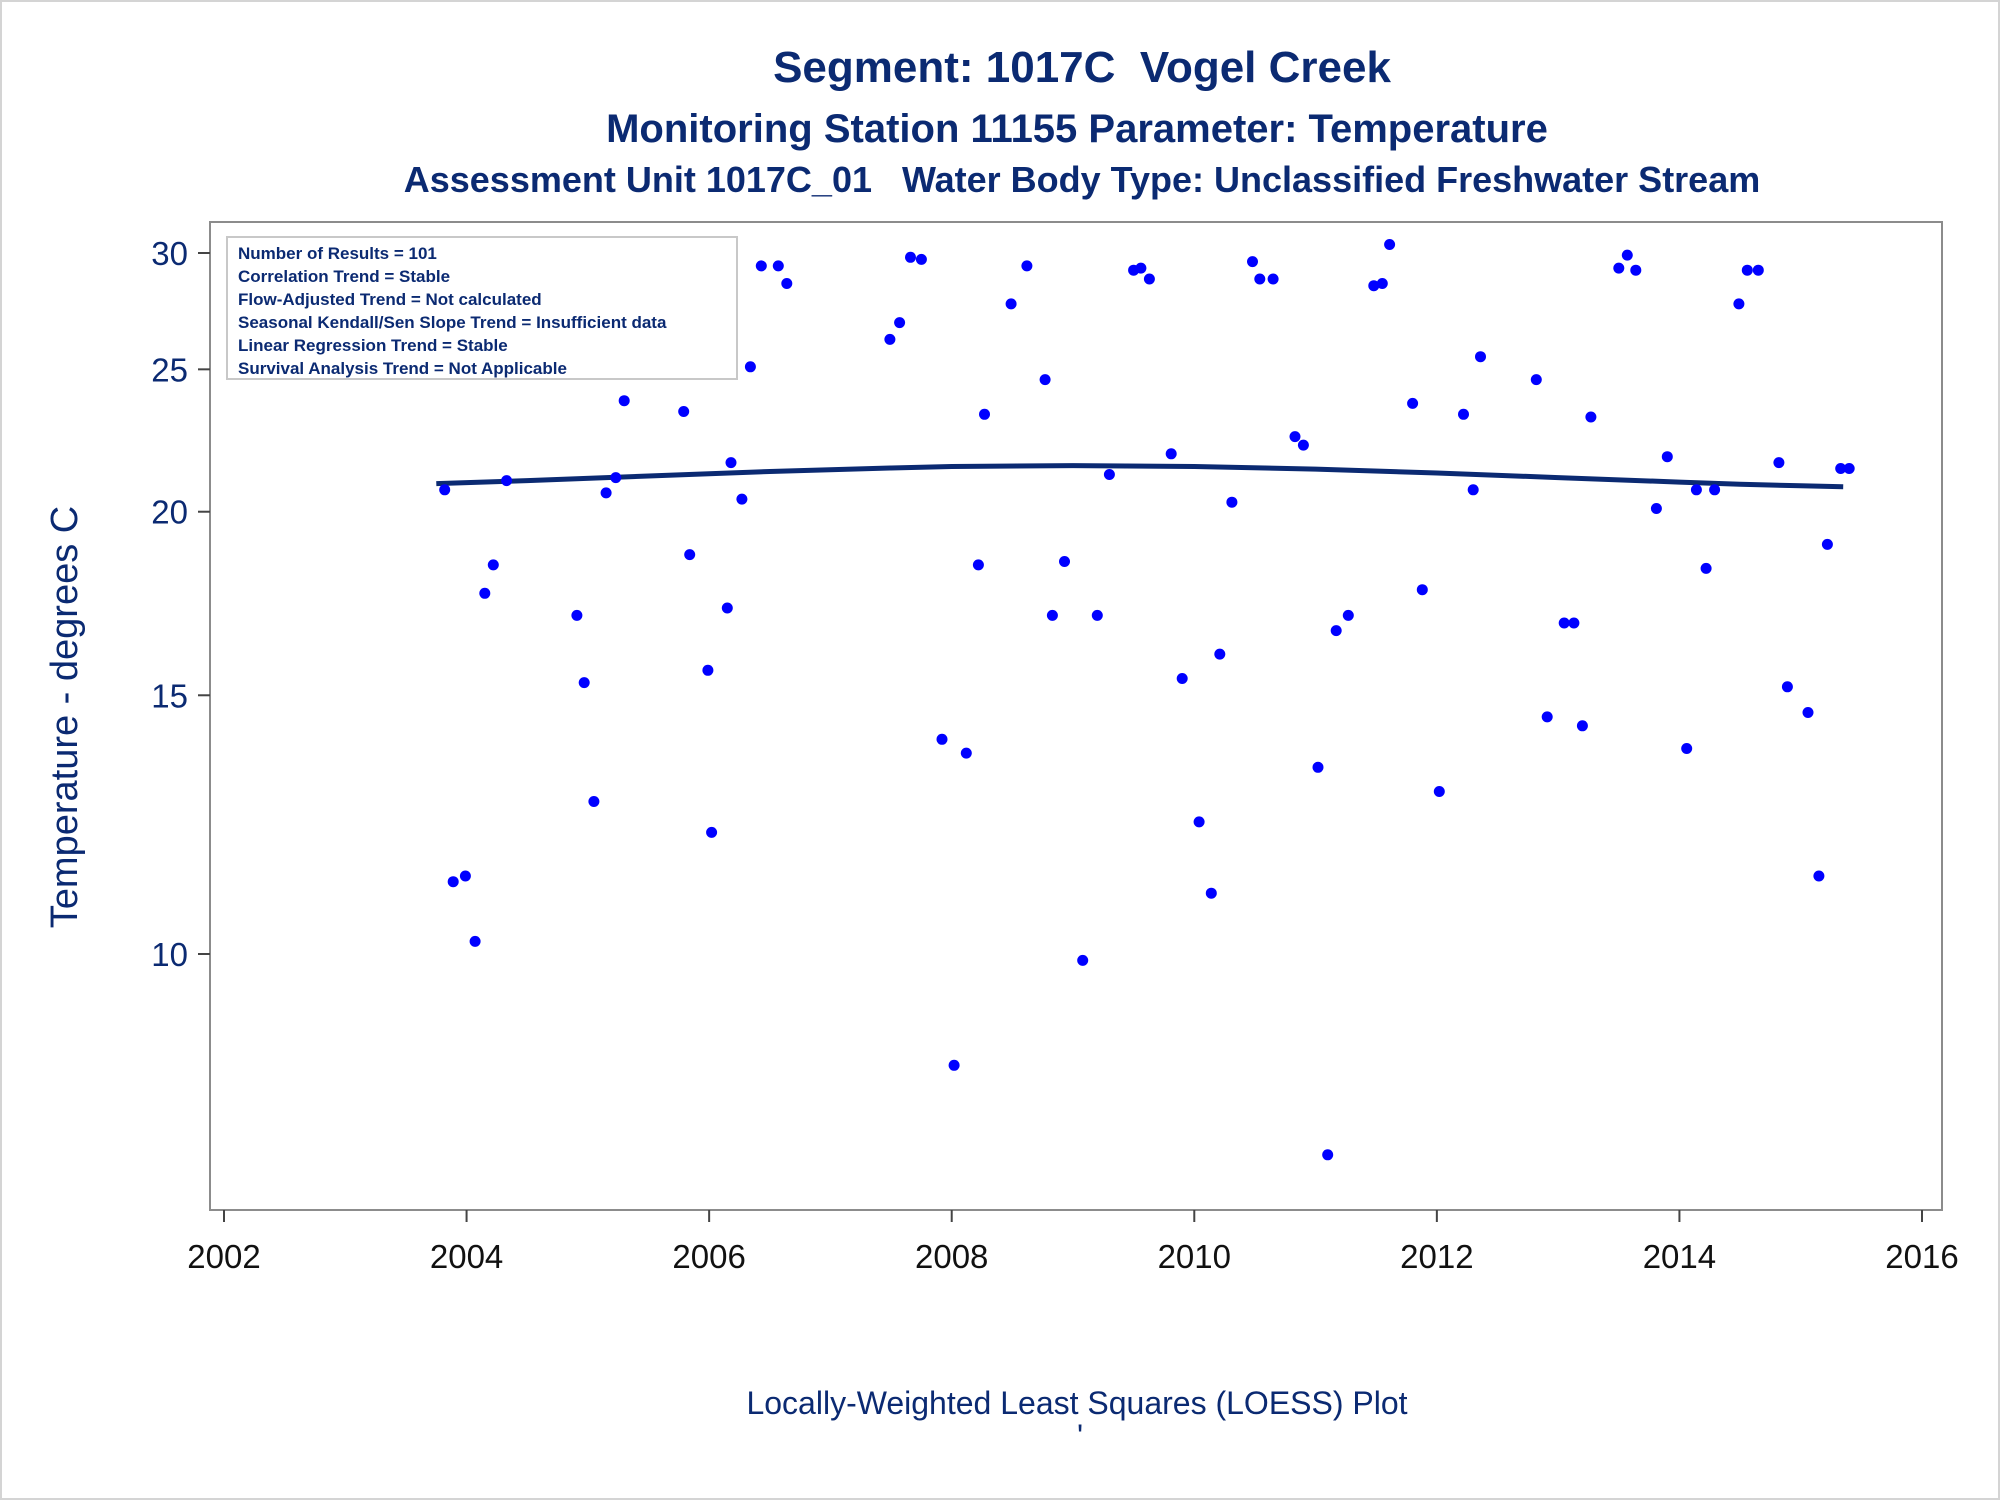  Describe the element at coordinates (223, 1256) in the screenshot. I see `x-tick-label: 2002` at that location.